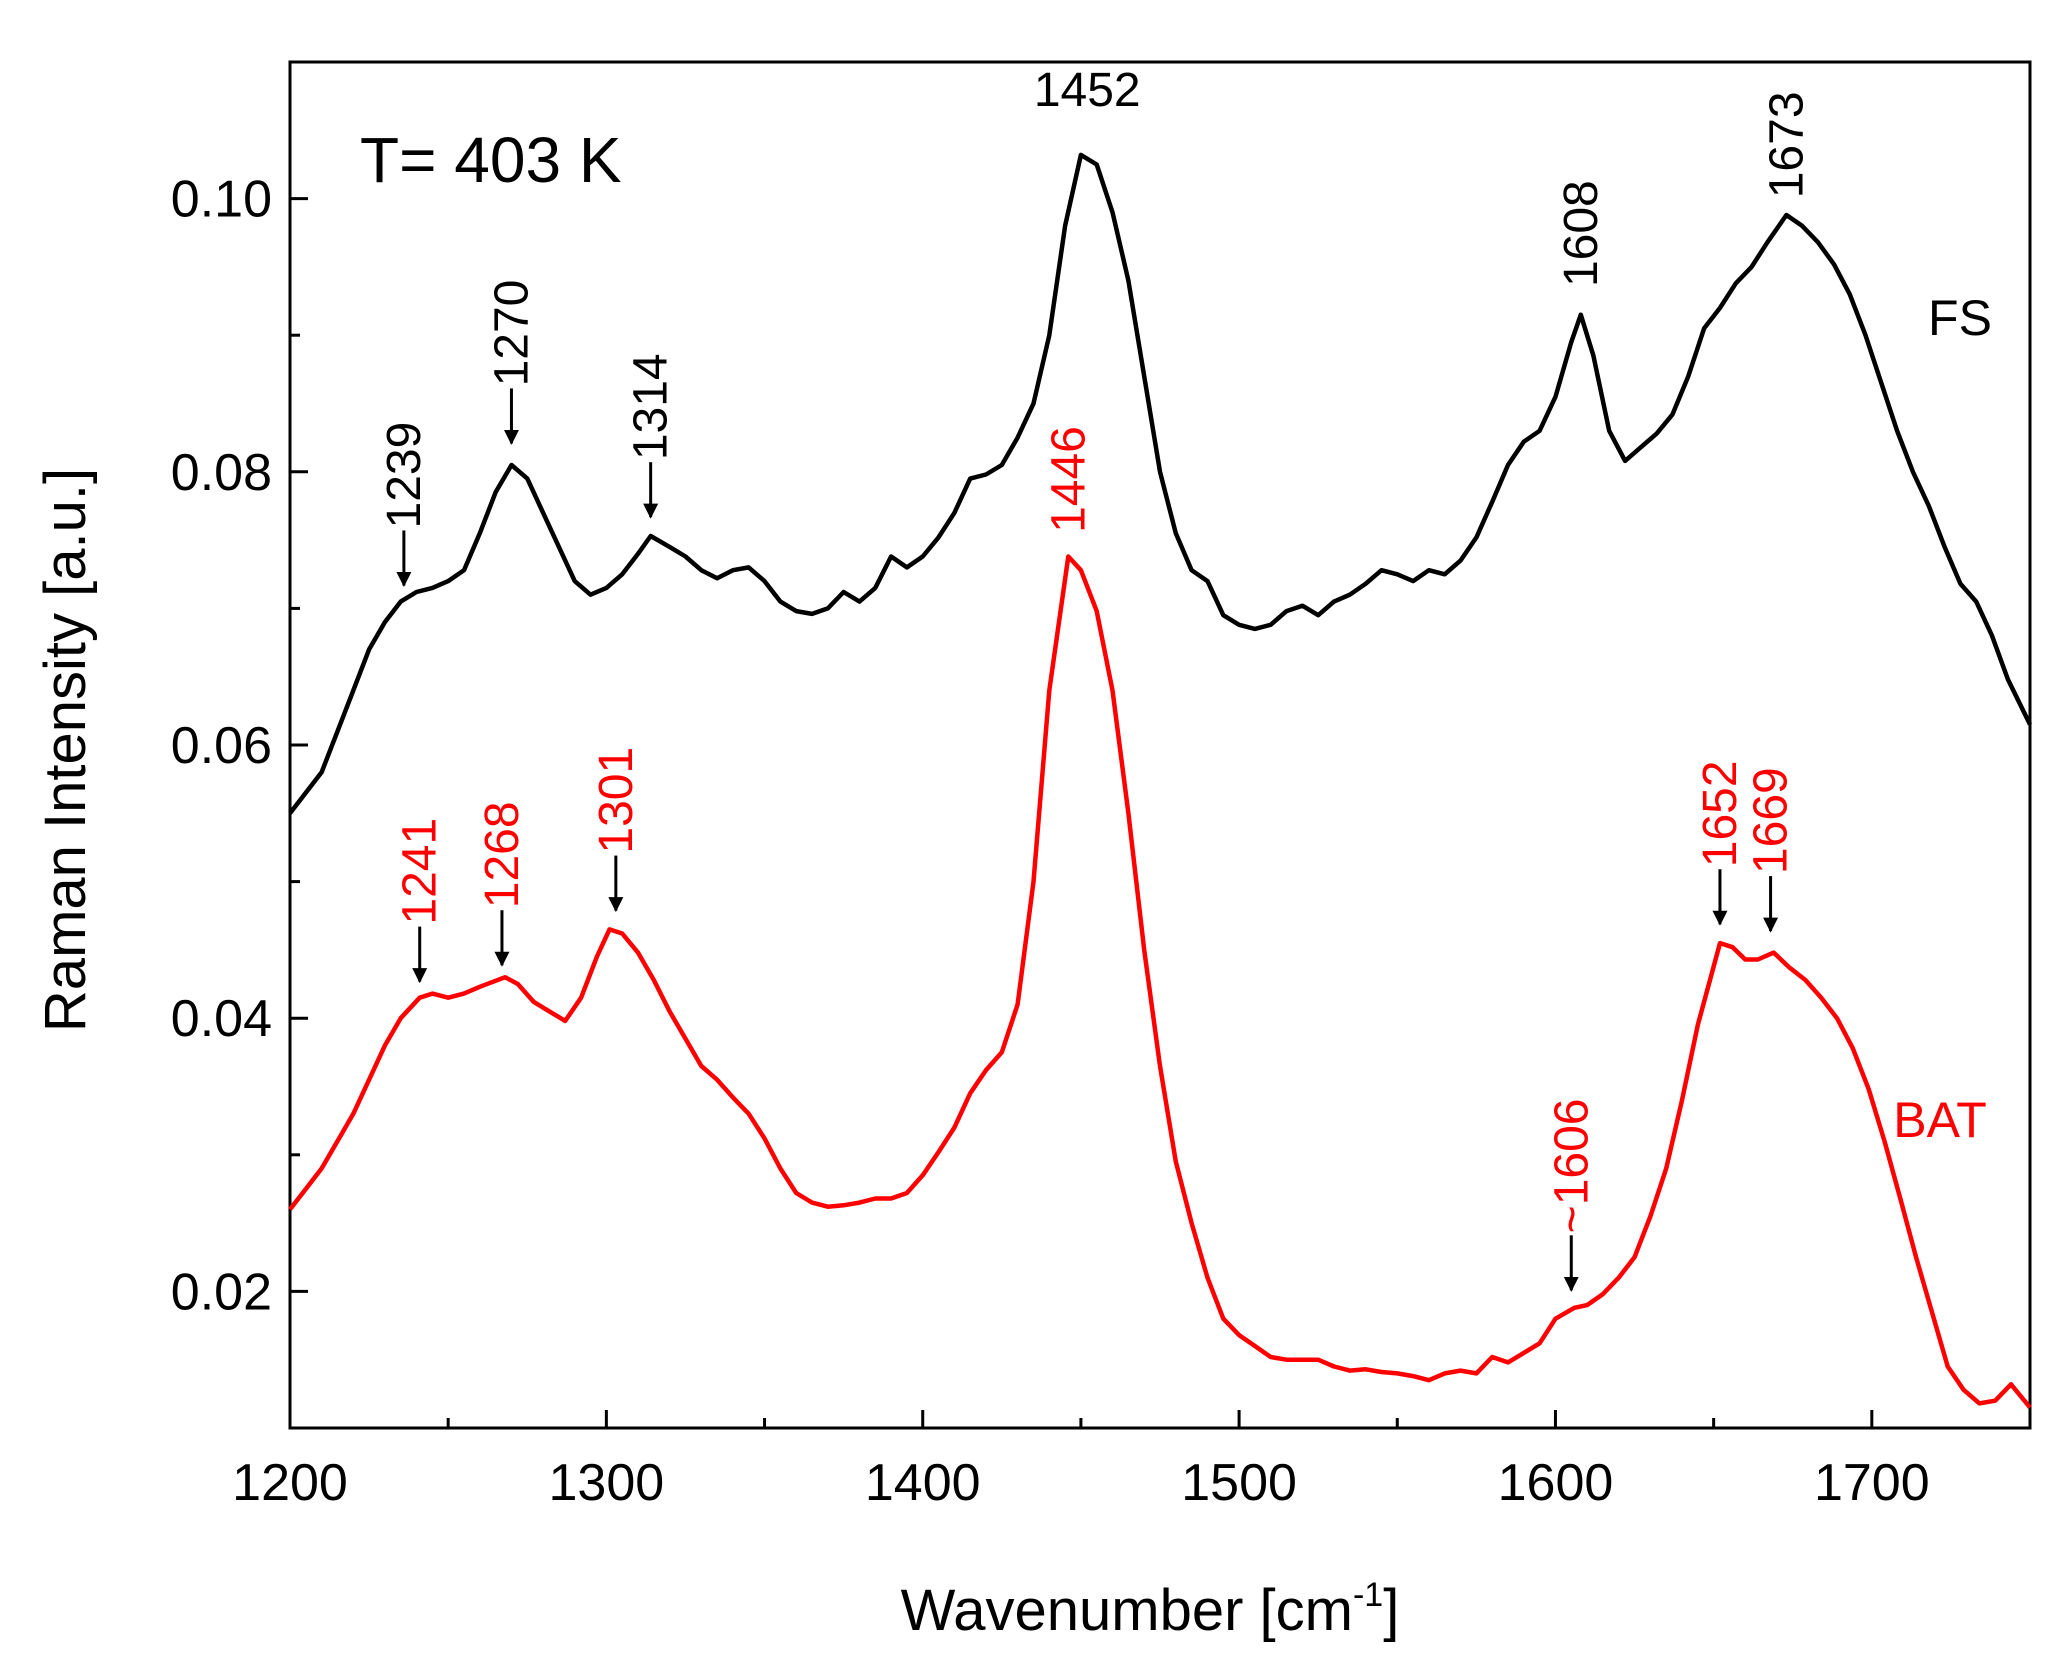 The height and width of the screenshot is (1665, 2059). I want to click on peak-label-1270: 1270, so click(511, 333).